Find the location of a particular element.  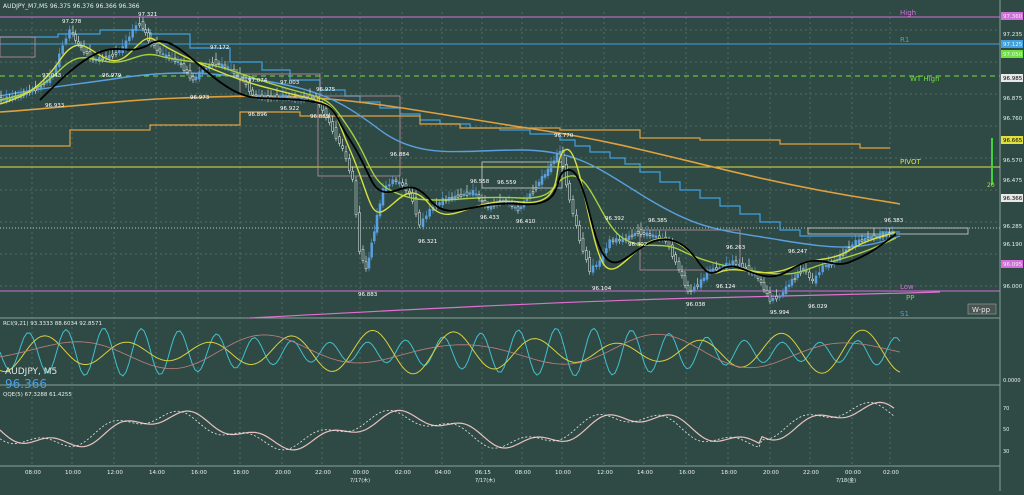

rci-axis-tick: 0.0000 is located at coordinates (1012, 381).